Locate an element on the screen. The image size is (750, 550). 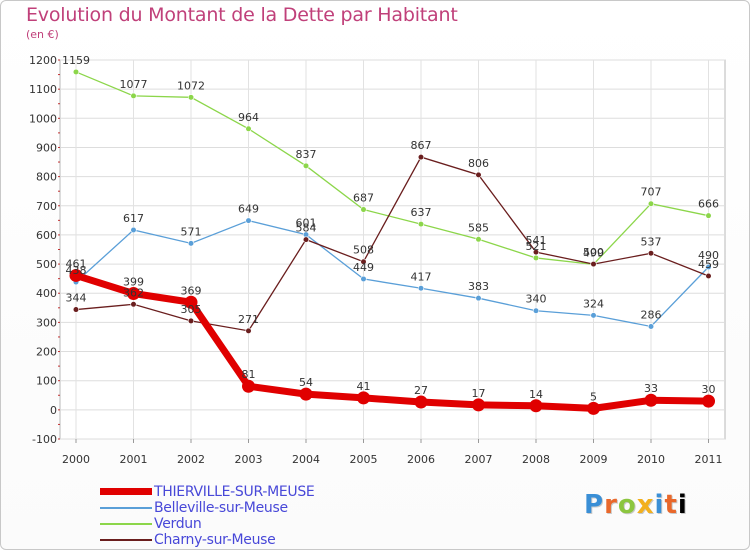
x-tick-label: 2007 is located at coordinates (479, 459).